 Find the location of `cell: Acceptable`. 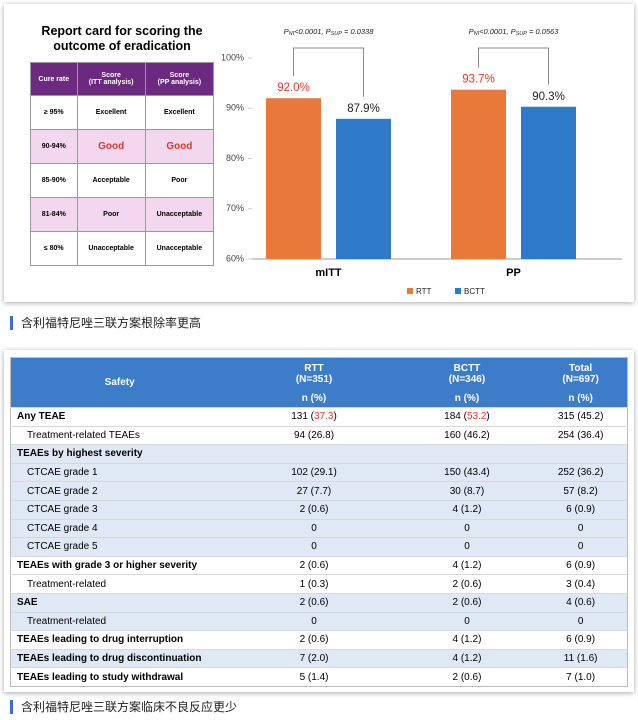

cell: Acceptable is located at coordinates (111, 180).